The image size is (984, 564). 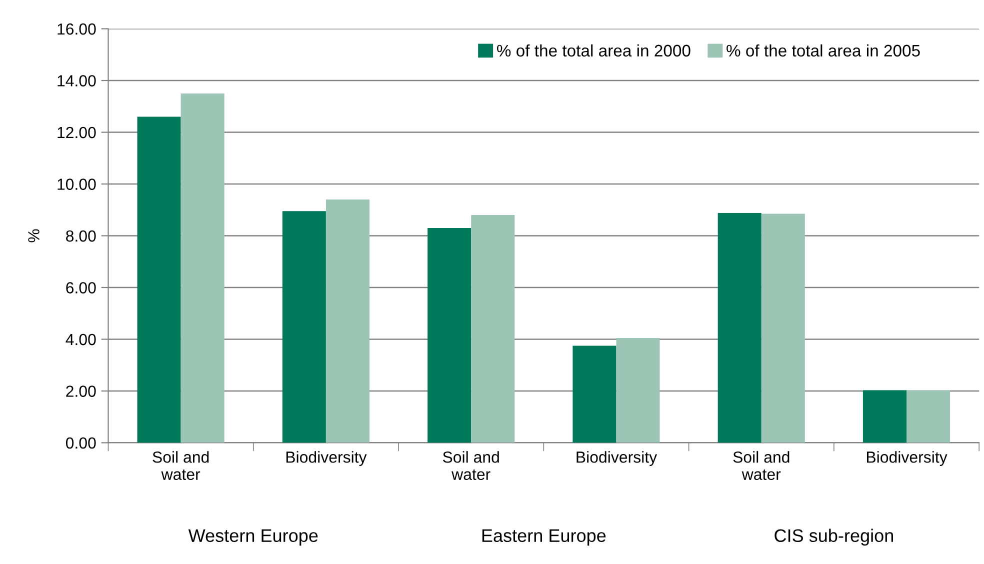 I want to click on y-tick-label: 14.00, so click(x=77, y=80).